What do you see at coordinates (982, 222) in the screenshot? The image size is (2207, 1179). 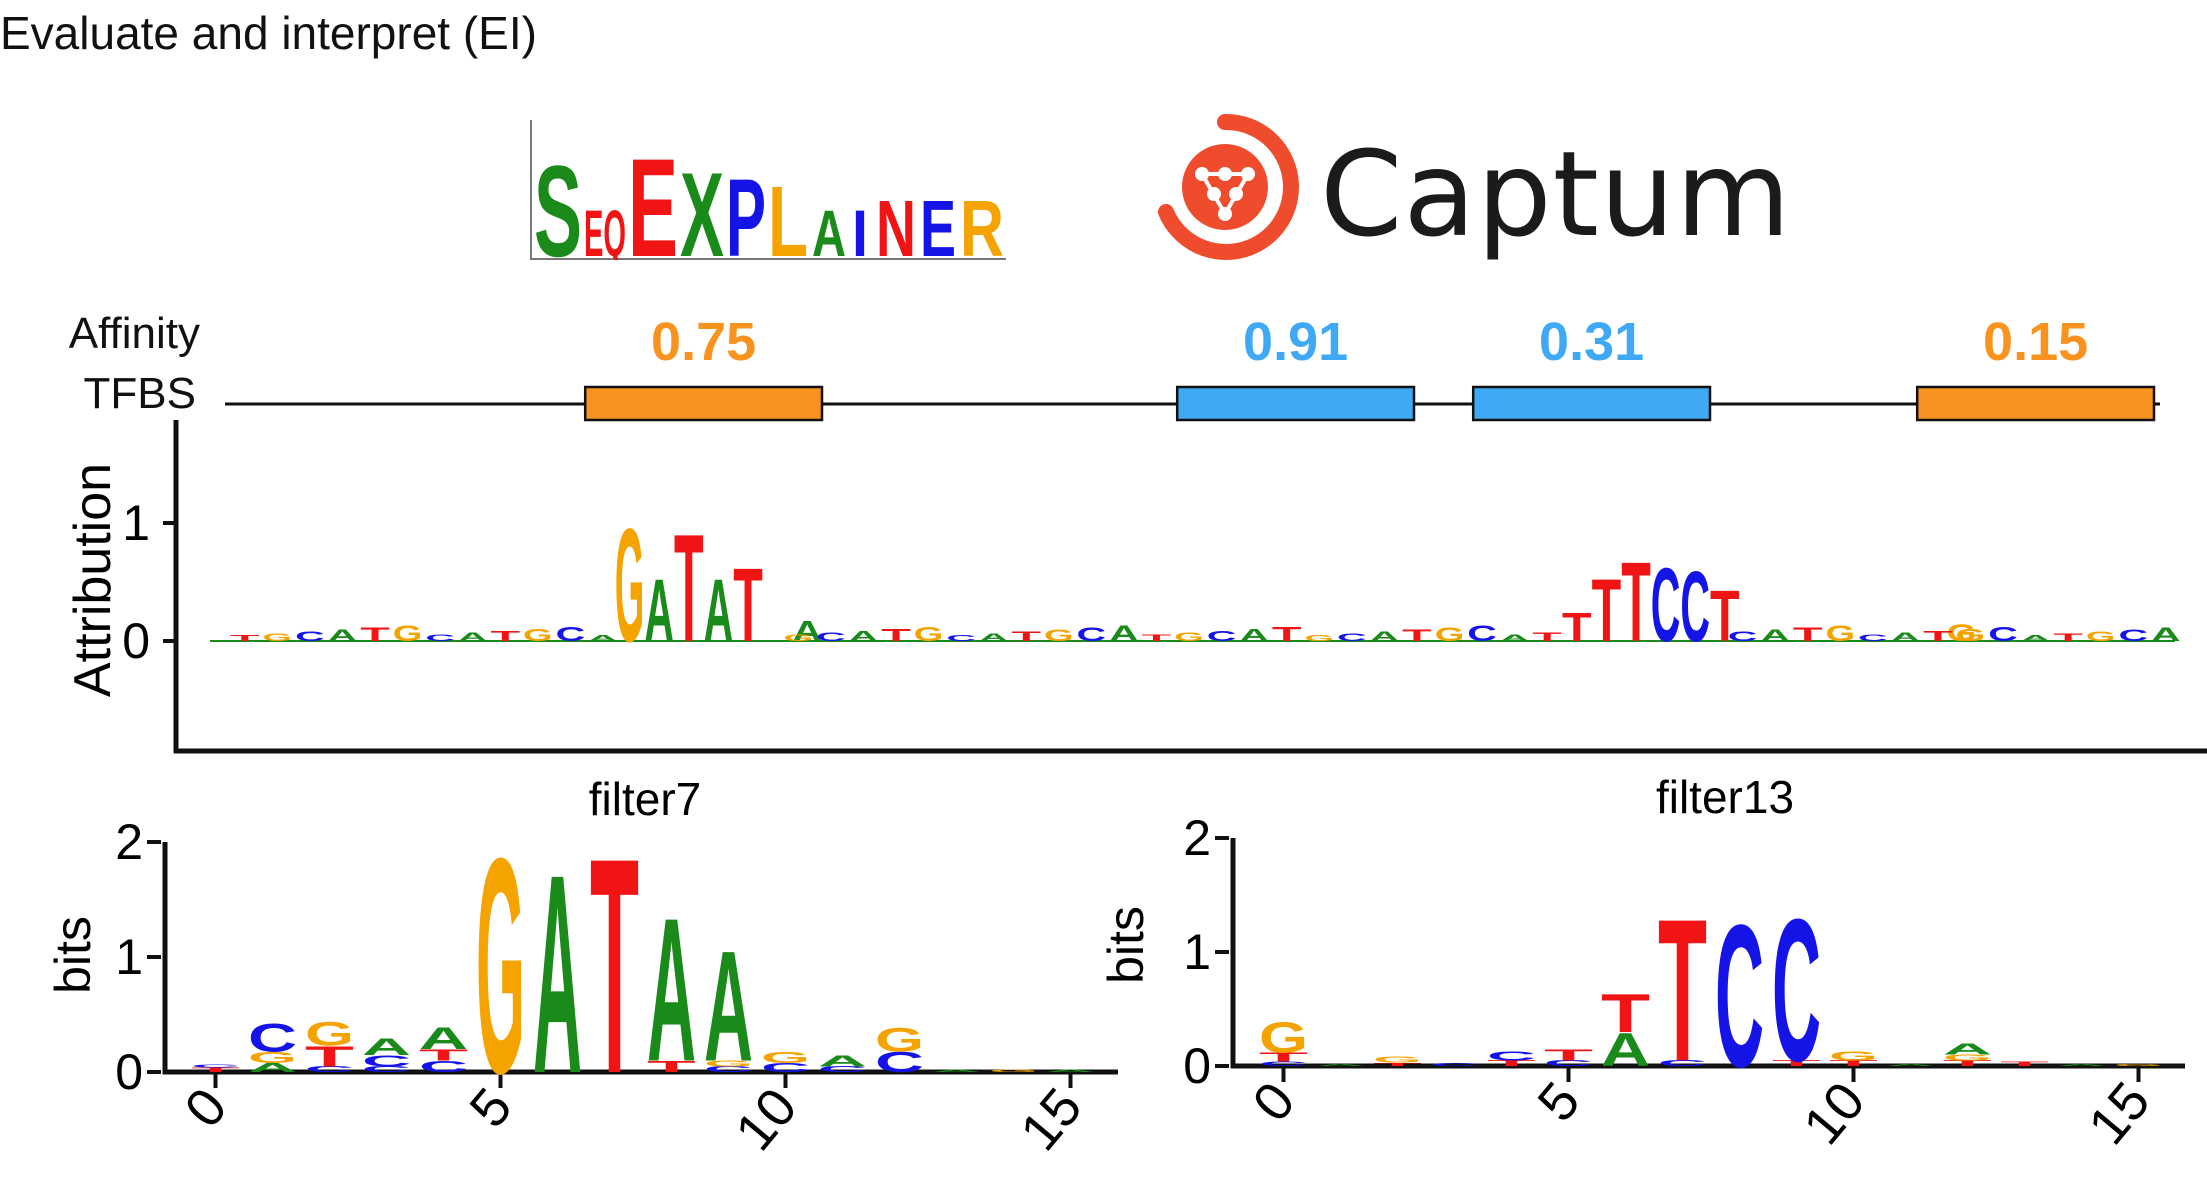 I see `logo-letter: R` at bounding box center [982, 222].